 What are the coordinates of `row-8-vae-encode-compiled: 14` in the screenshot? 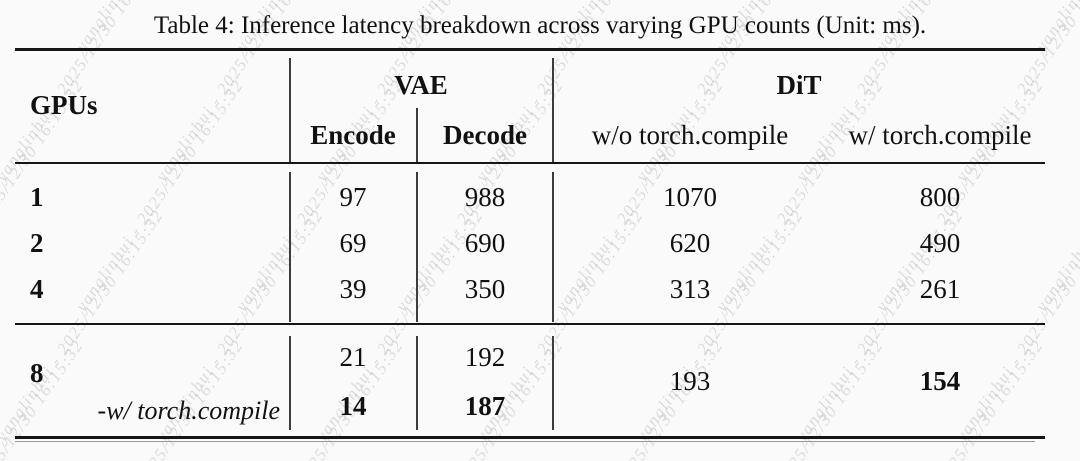 It's located at (353, 406).